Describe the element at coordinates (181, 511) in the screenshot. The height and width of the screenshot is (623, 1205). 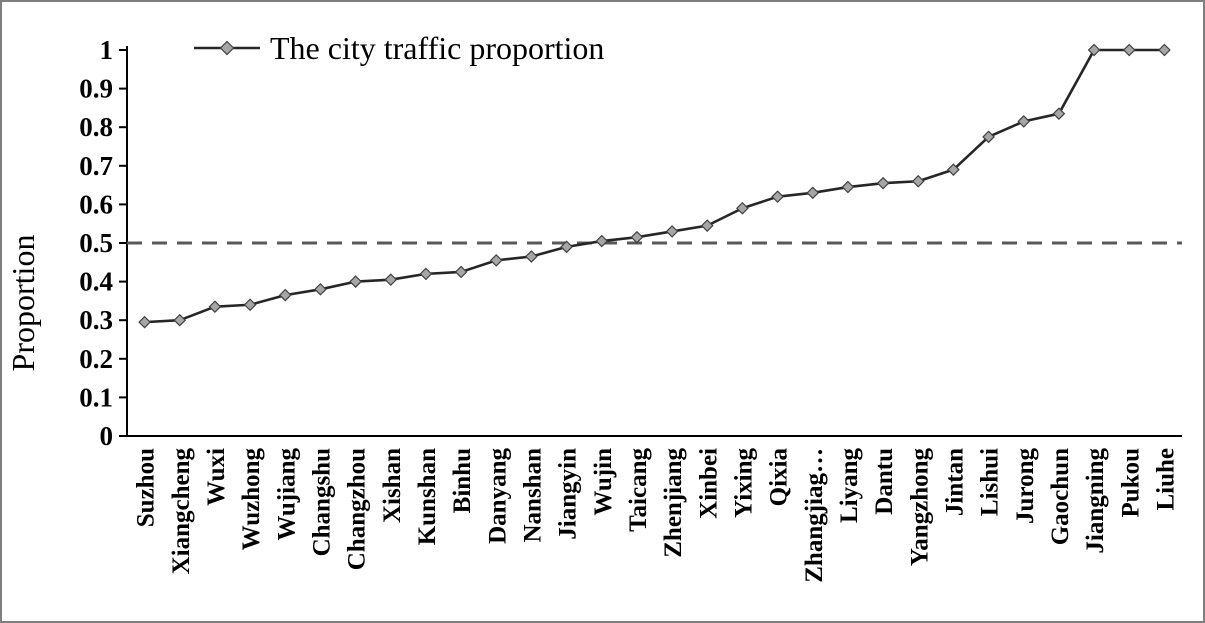
I see `x-category-label: Xiangcheng` at that location.